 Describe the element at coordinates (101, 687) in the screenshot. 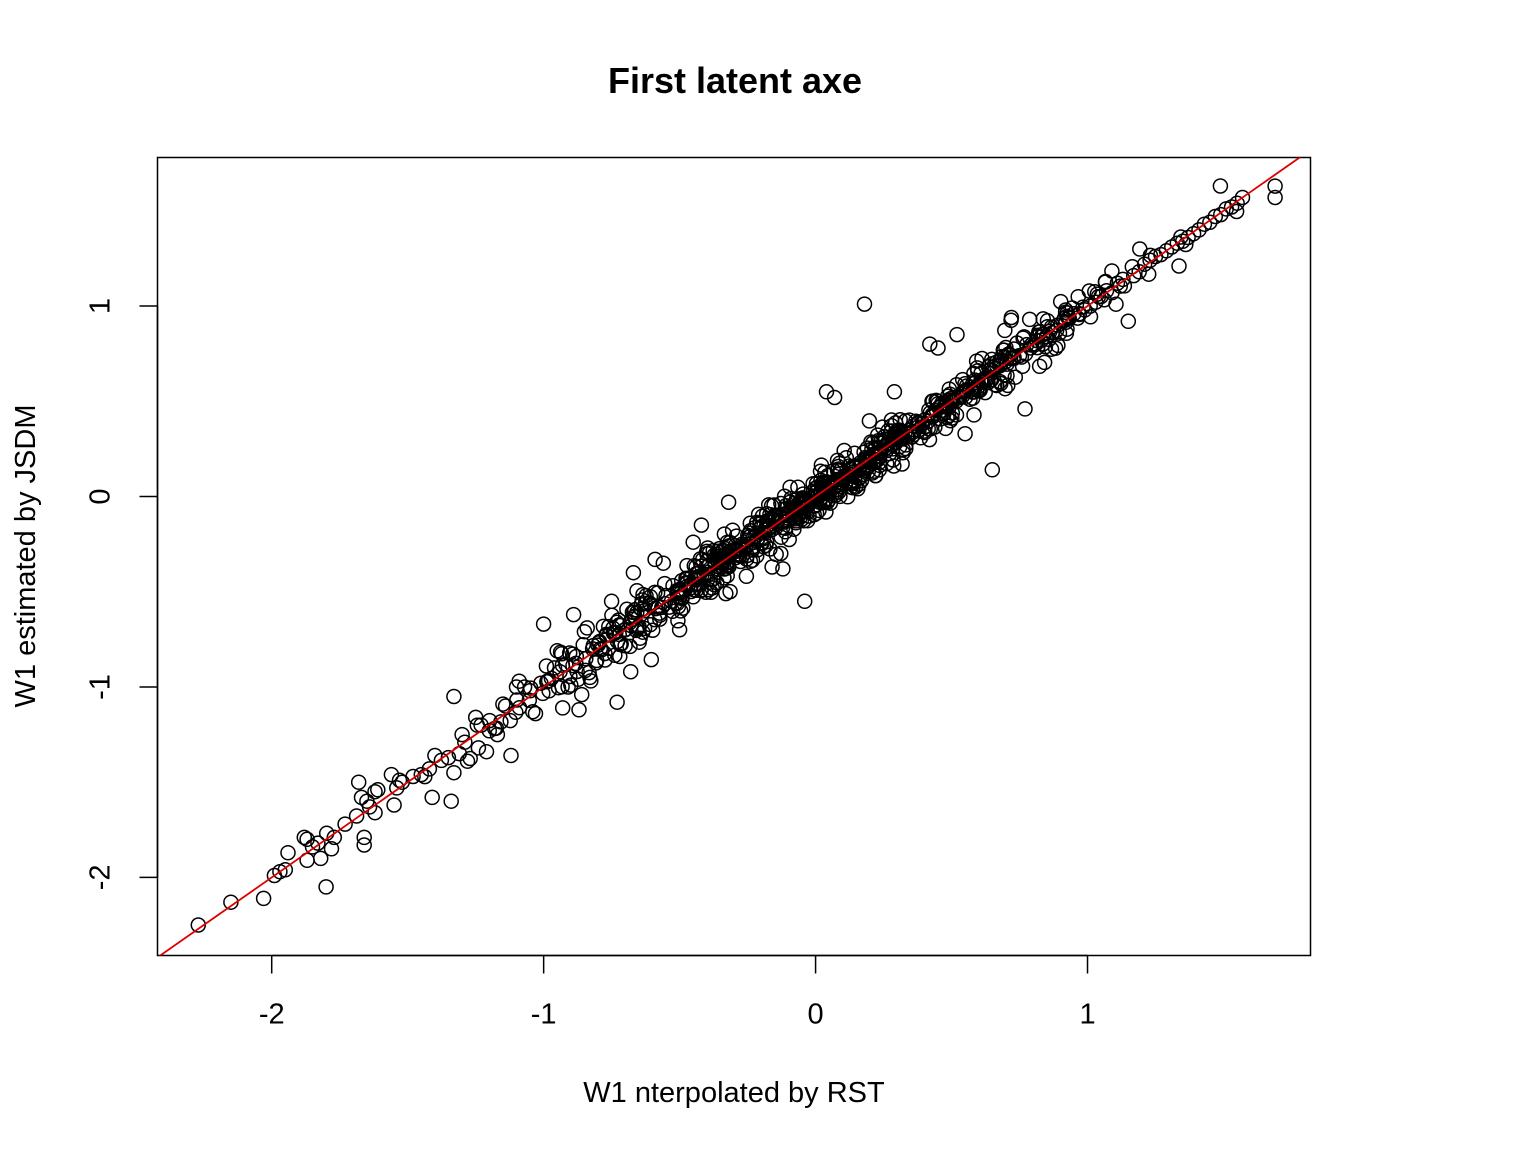

I see `y-tick-label: -1` at that location.